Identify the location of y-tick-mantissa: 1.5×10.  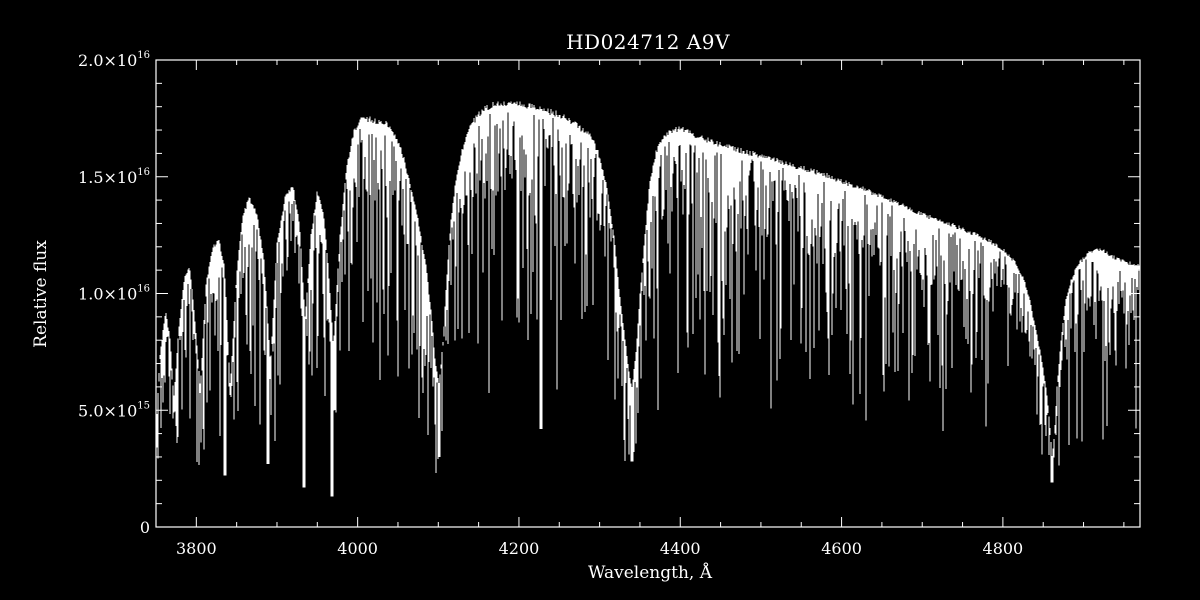
(107, 177).